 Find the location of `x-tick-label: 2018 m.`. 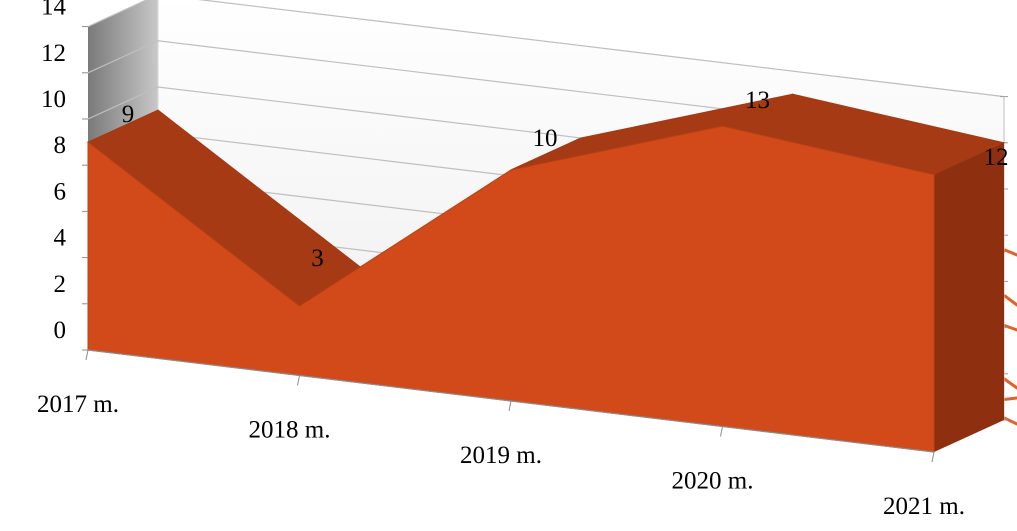

x-tick-label: 2018 m. is located at coordinates (290, 430).